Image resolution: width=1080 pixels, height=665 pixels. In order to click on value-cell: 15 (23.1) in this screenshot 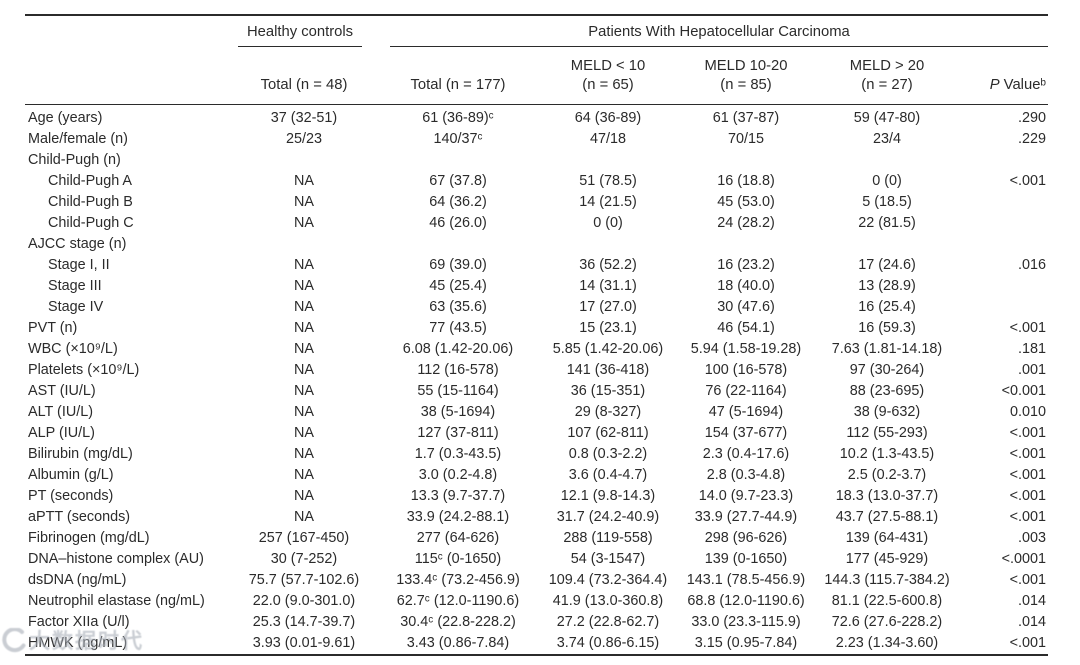, I will do `click(608, 328)`.